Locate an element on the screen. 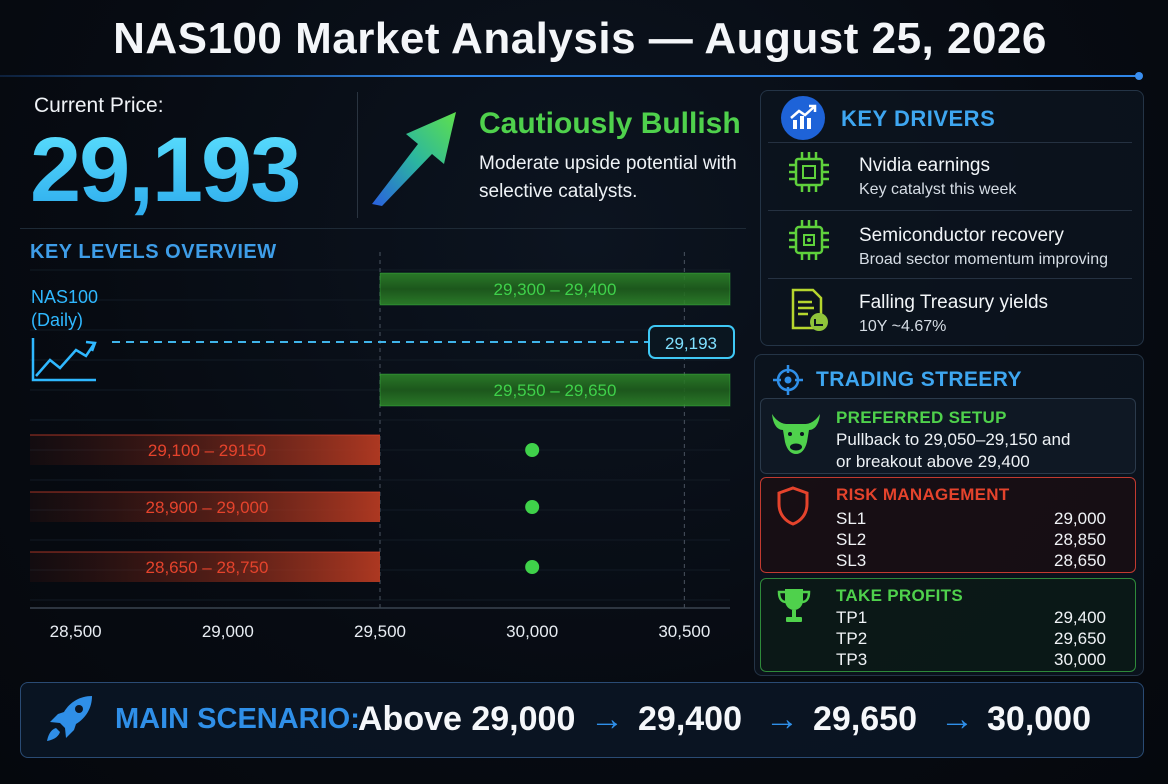  x-tick-label: 29,000 is located at coordinates (228, 631).